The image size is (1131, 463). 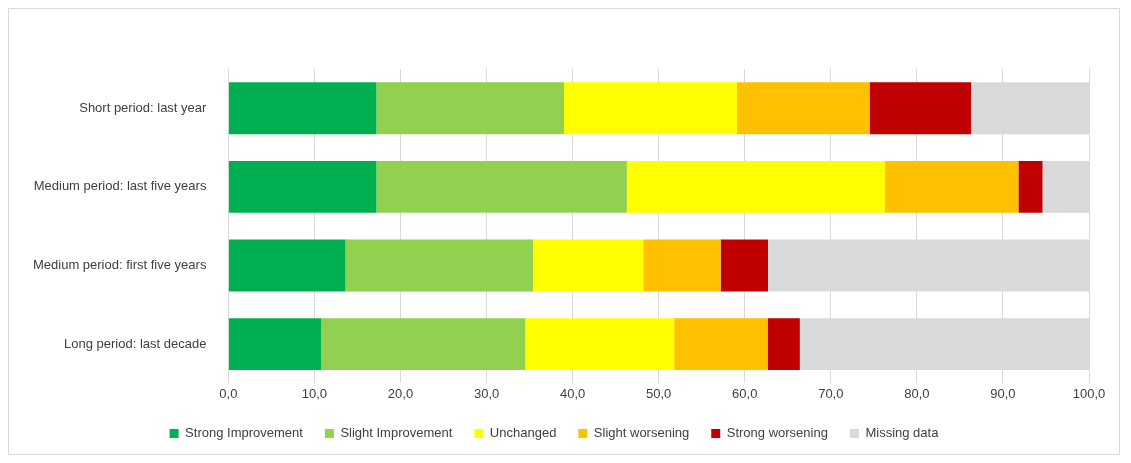 What do you see at coordinates (120, 186) in the screenshot?
I see `y-tick-label: Medium period: last five years` at bounding box center [120, 186].